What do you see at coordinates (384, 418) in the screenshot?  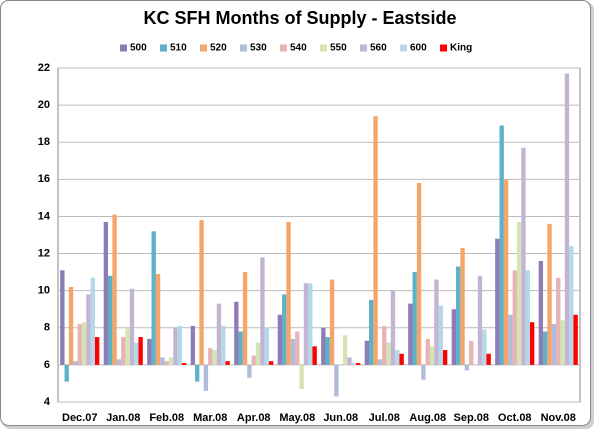 I see `x-tick-label: Jul.08` at bounding box center [384, 418].